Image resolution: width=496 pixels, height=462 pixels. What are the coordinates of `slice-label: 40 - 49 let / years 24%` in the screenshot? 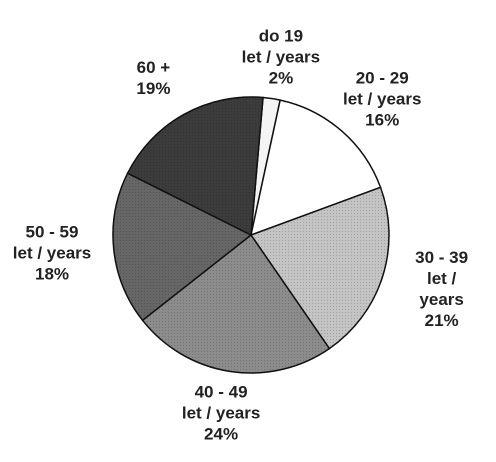 It's located at (221, 412).